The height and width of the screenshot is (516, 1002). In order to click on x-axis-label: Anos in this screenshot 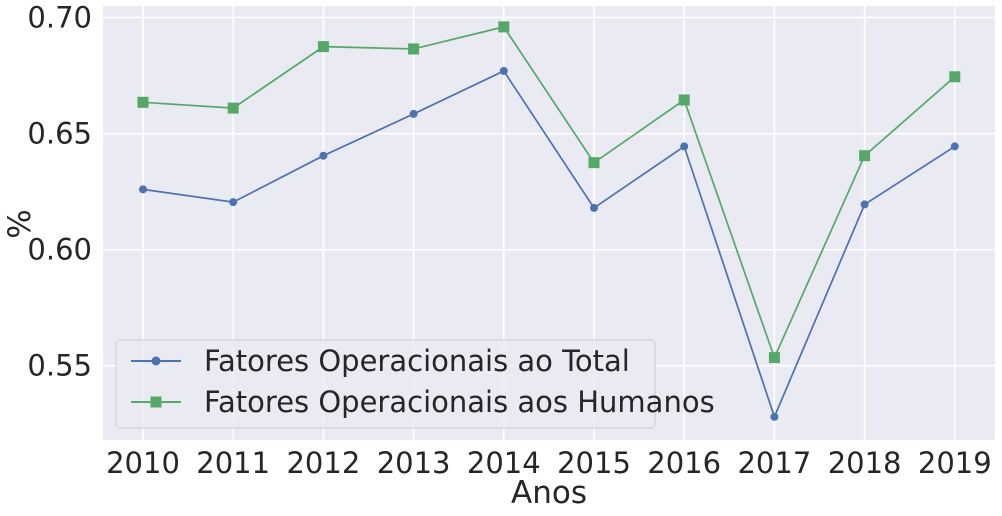, I will do `click(549, 493)`.